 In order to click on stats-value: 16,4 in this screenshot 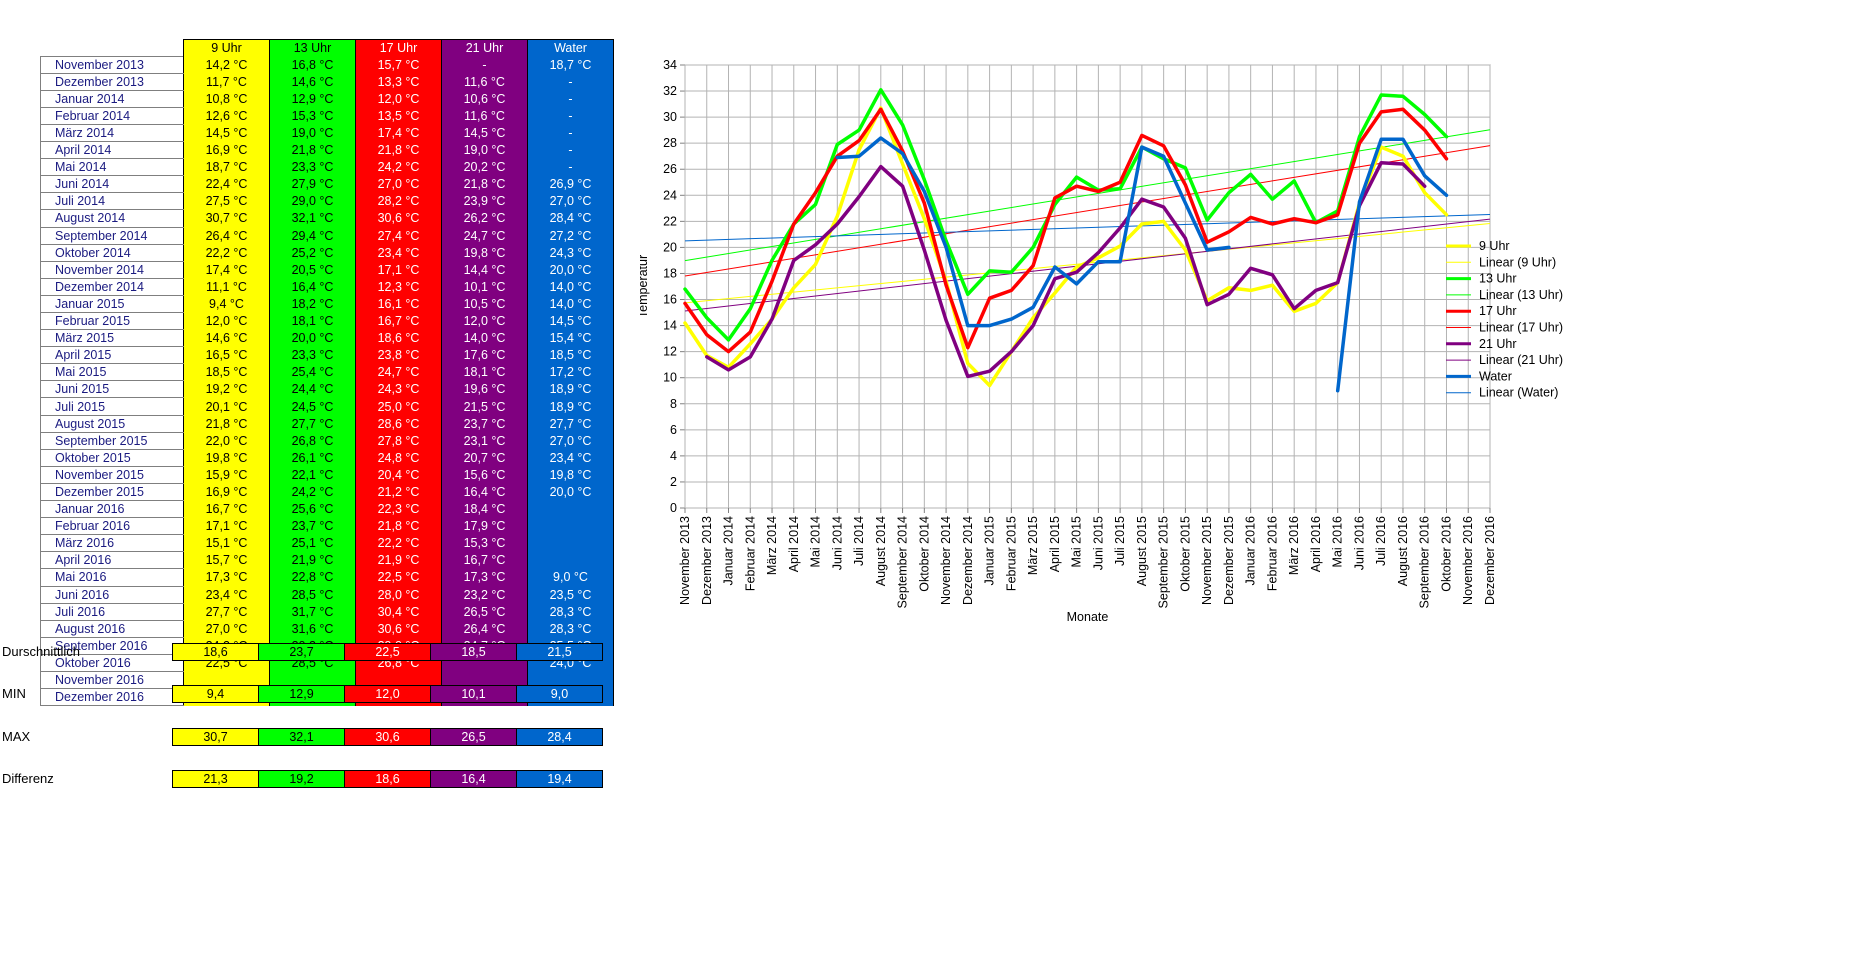, I will do `click(473, 779)`.